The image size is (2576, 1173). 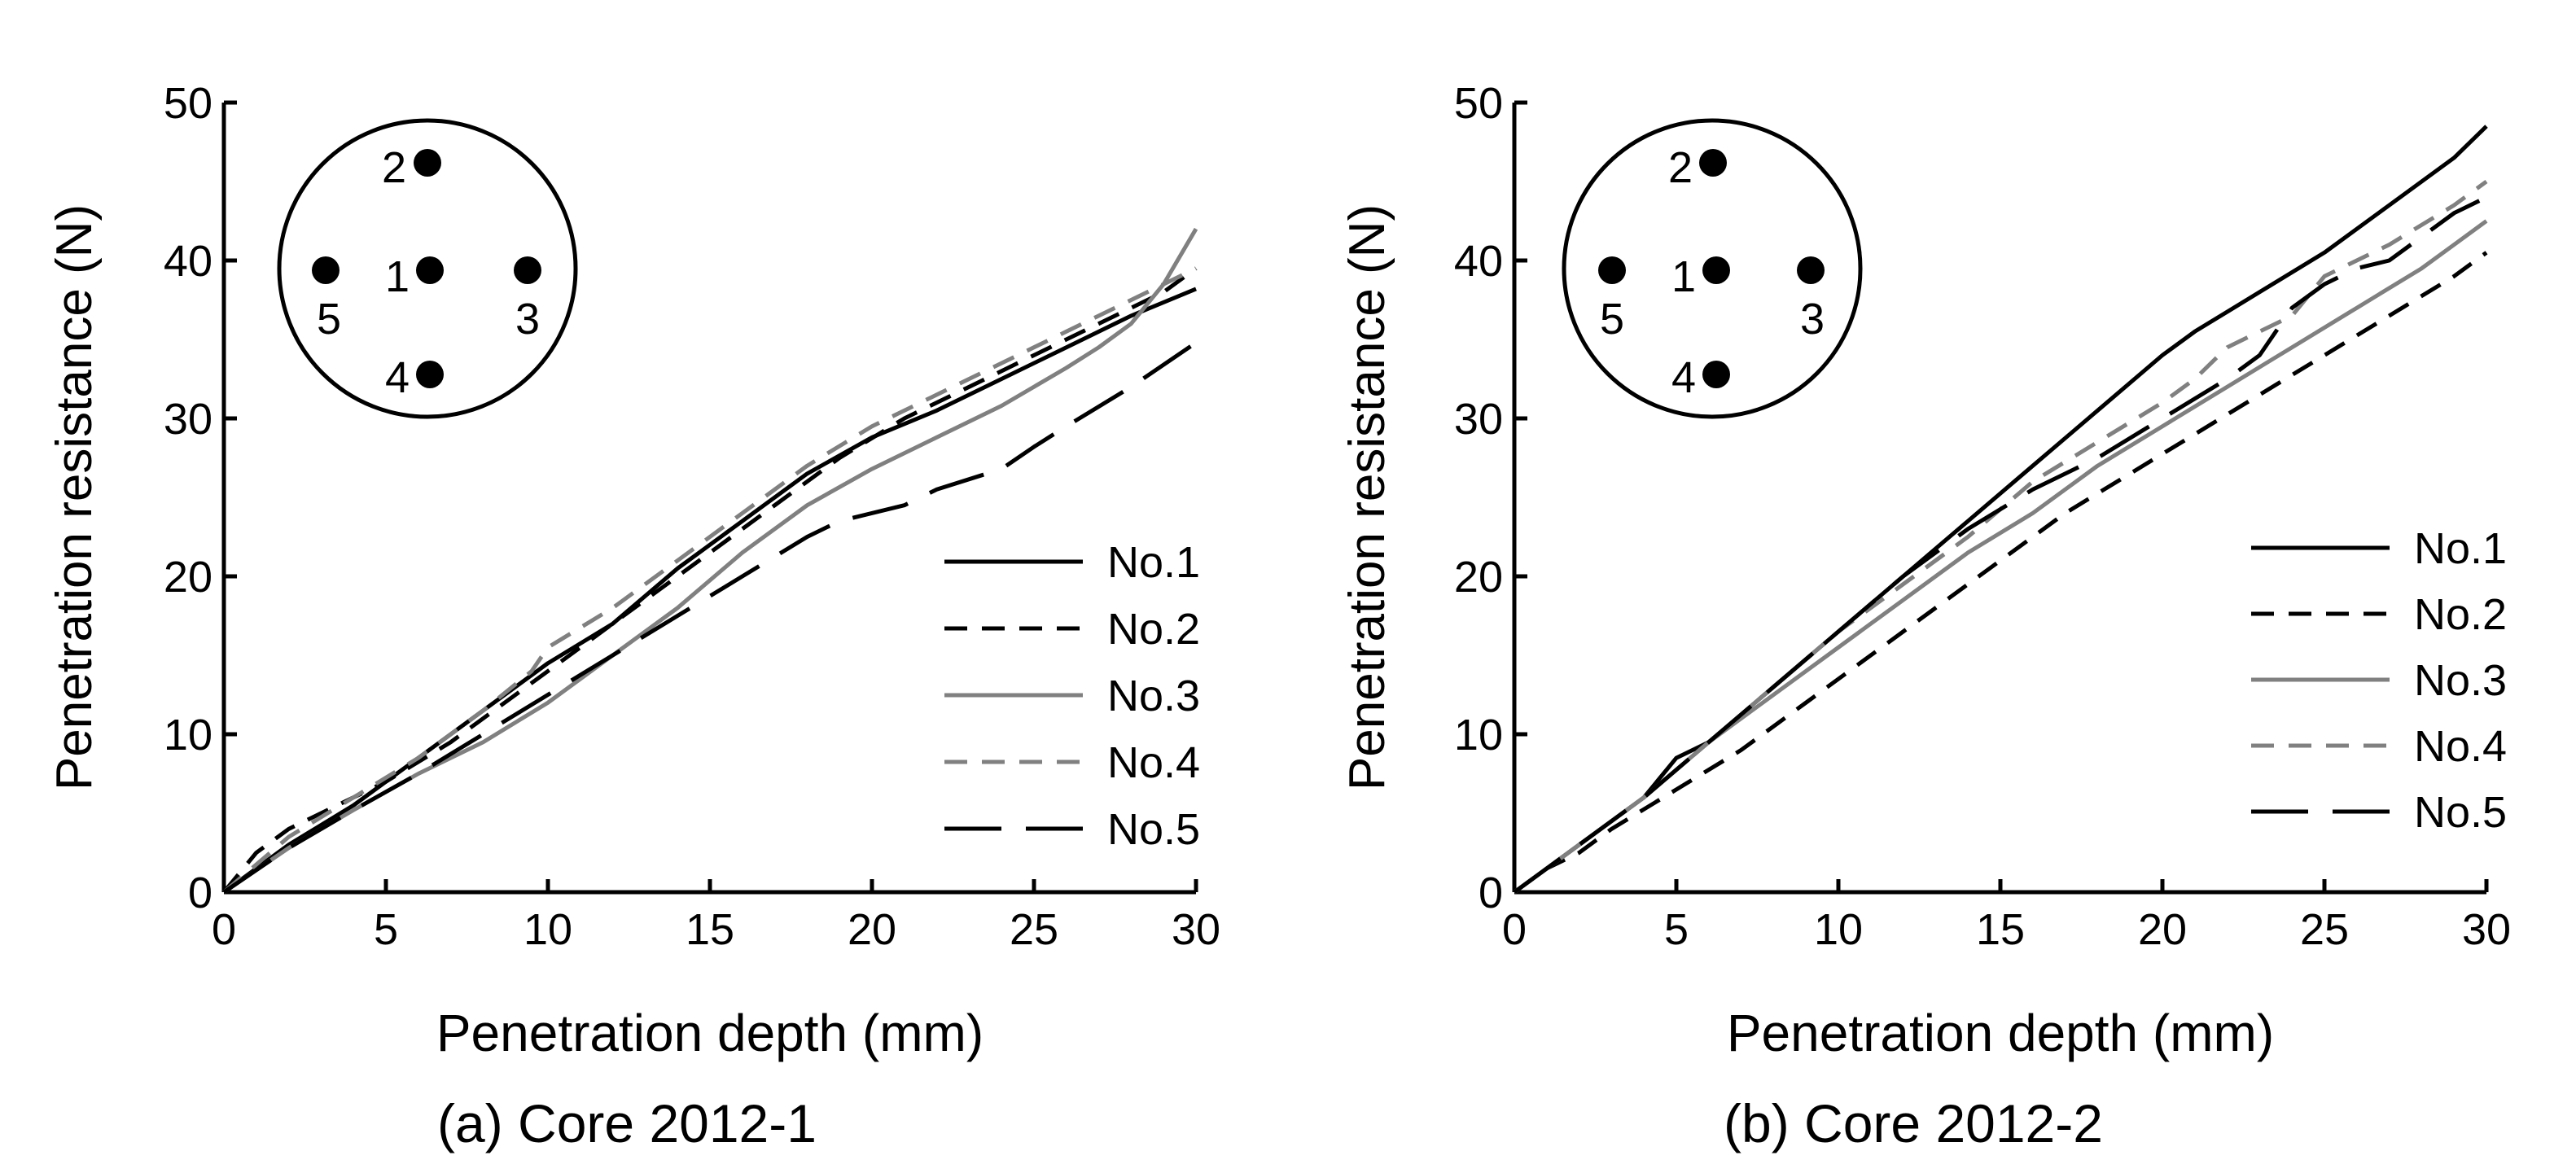 I want to click on caption-b: (b) Core 2012-2, so click(x=1914, y=1123).